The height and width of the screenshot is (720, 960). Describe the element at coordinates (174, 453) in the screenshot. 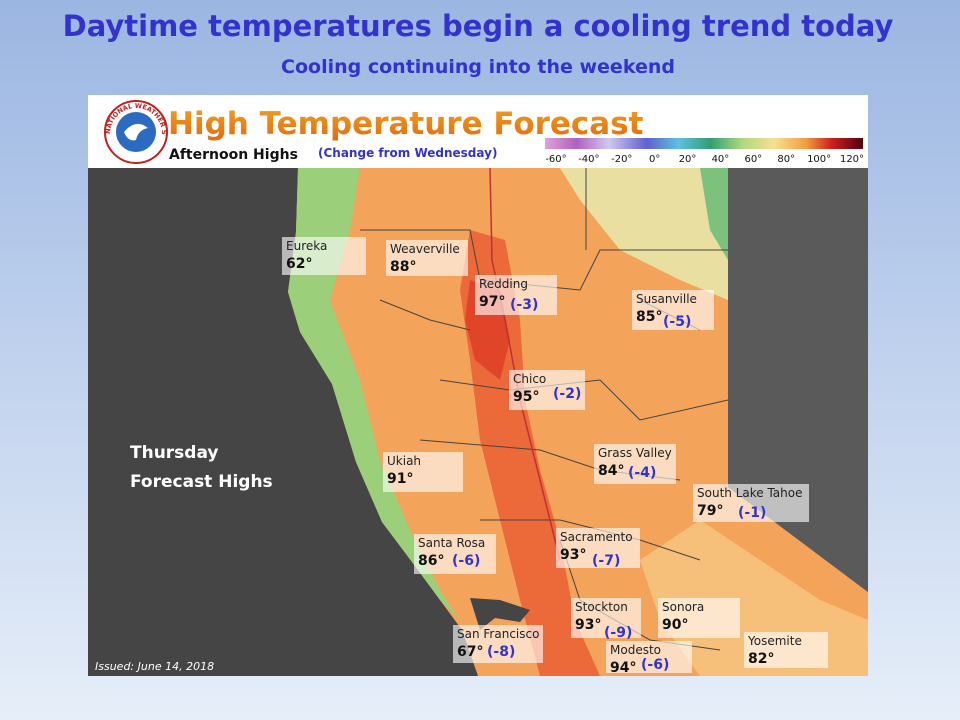

I see `day-label: Thursday` at that location.